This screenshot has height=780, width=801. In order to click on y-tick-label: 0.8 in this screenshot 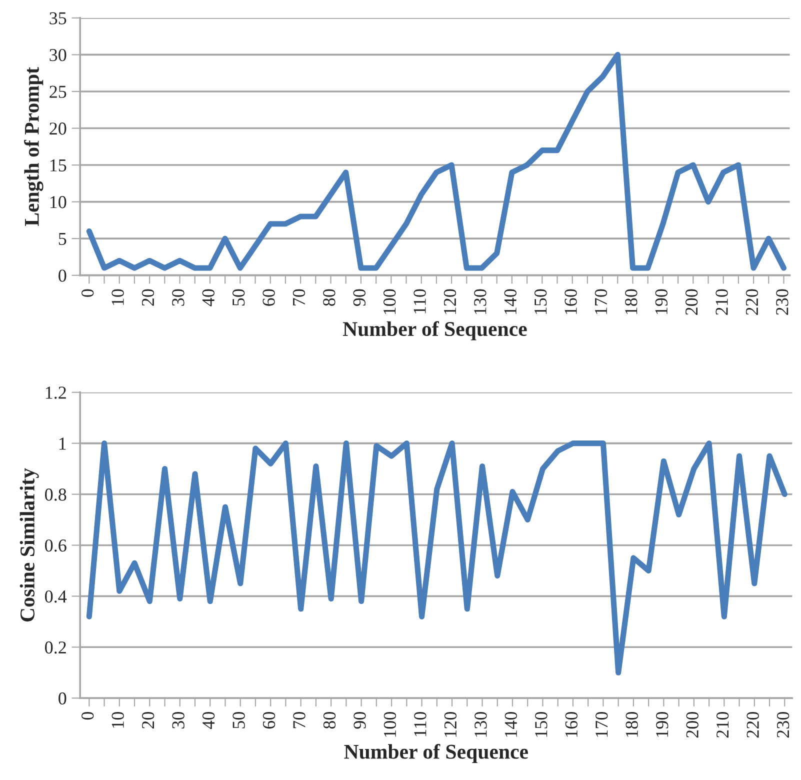, I will do `click(55, 494)`.